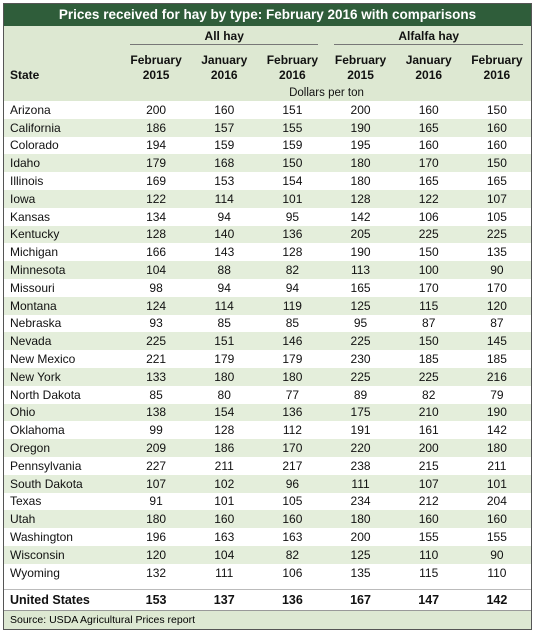  I want to click on unit-label: Dollars per ton, so click(326, 93).